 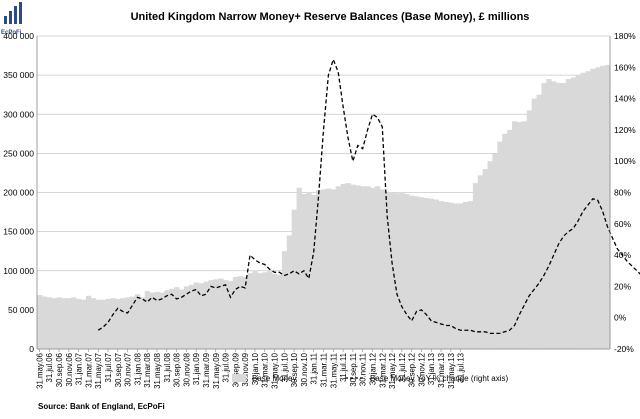 What do you see at coordinates (177, 370) in the screenshot?
I see `x-tick-label: 30.sep.08` at bounding box center [177, 370].